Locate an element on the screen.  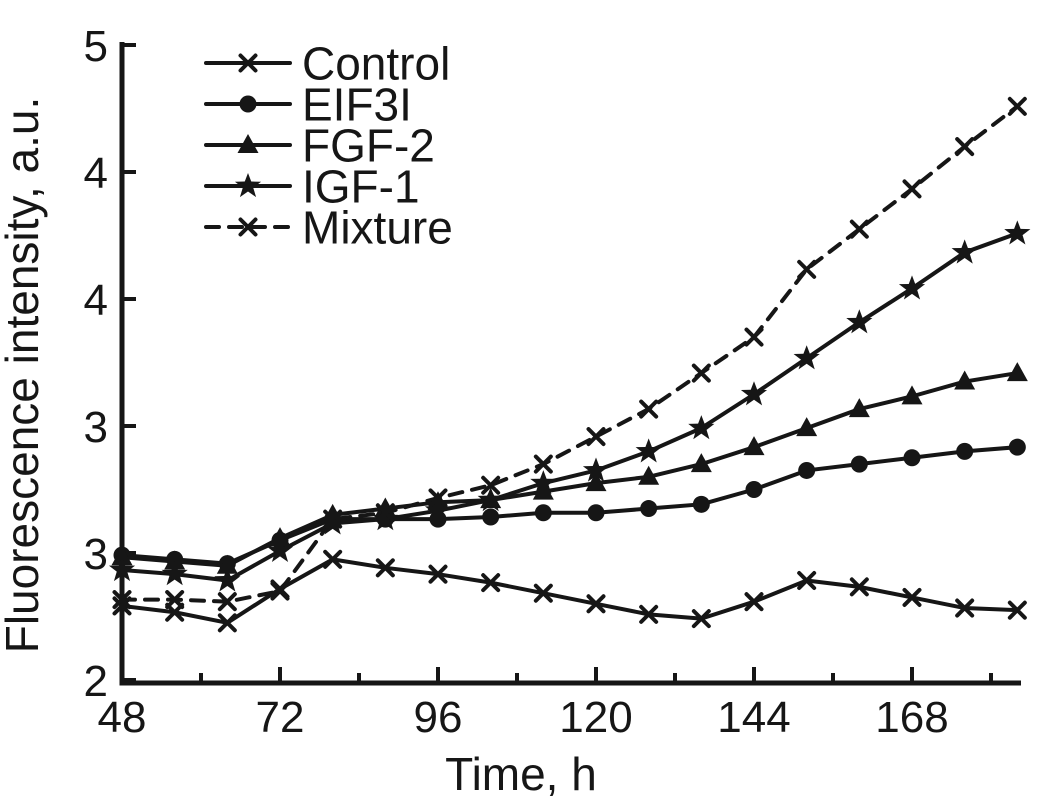
y-axis-title: Fluorescence intensity, a.u. is located at coordinates (24, 375).